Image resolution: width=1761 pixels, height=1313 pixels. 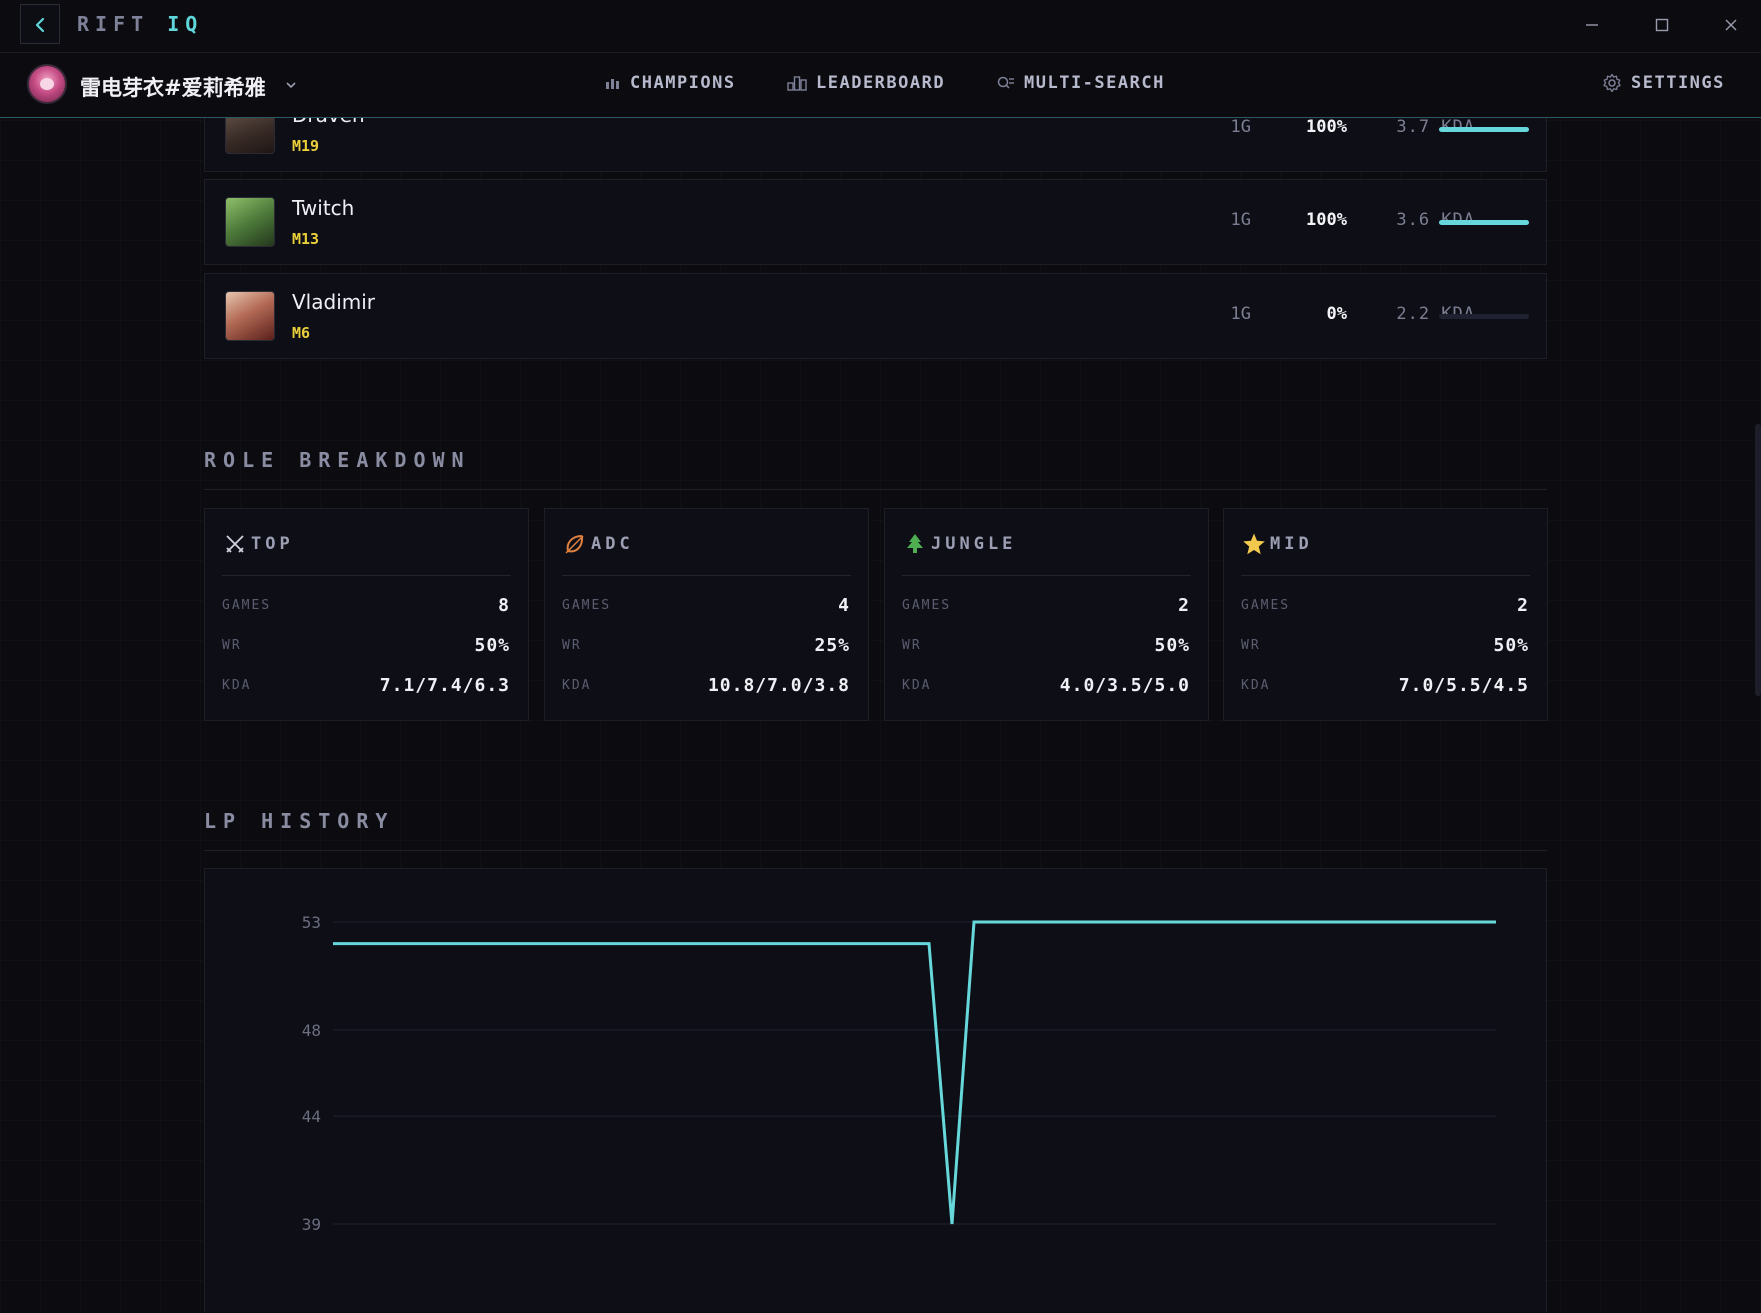 I want to click on minimize-icon, so click(x=1592, y=25).